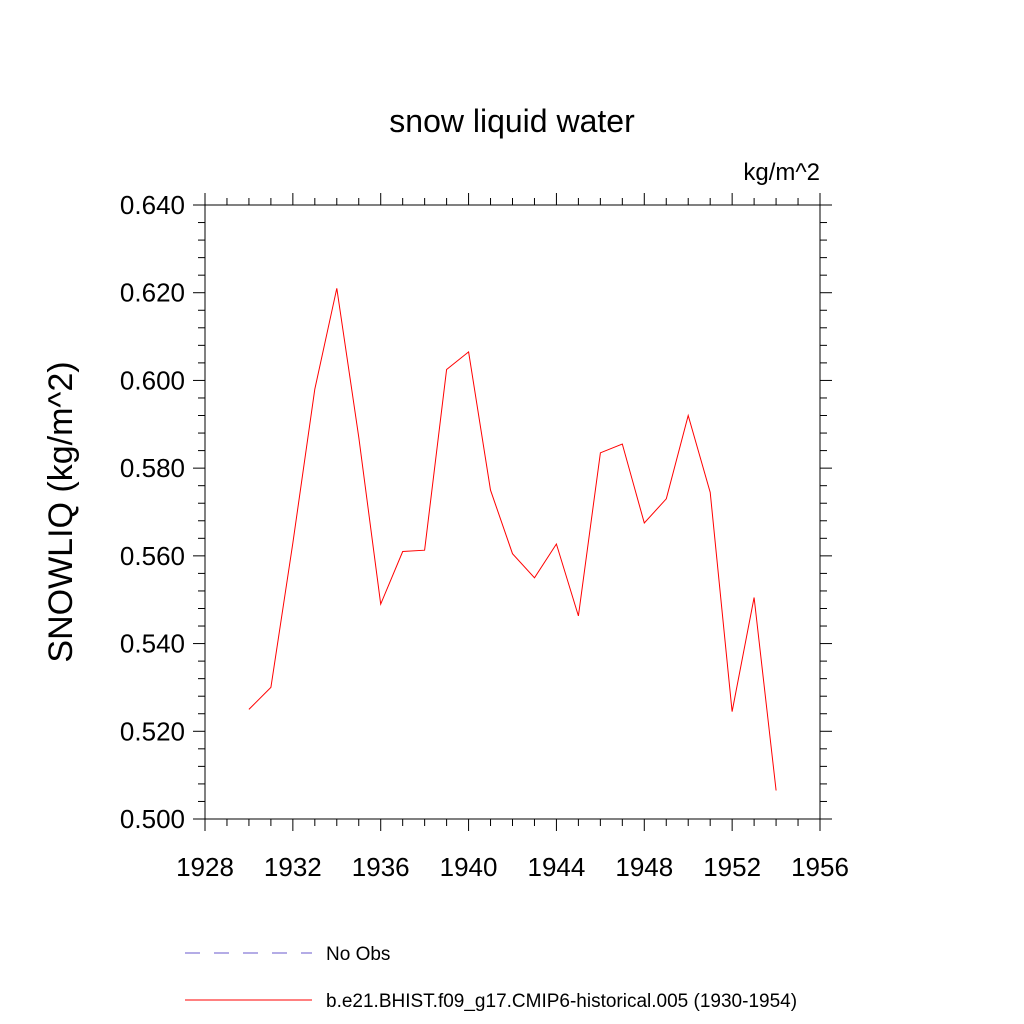 The height and width of the screenshot is (1024, 1024). I want to click on y-tick-label: 0.640, so click(152, 205).